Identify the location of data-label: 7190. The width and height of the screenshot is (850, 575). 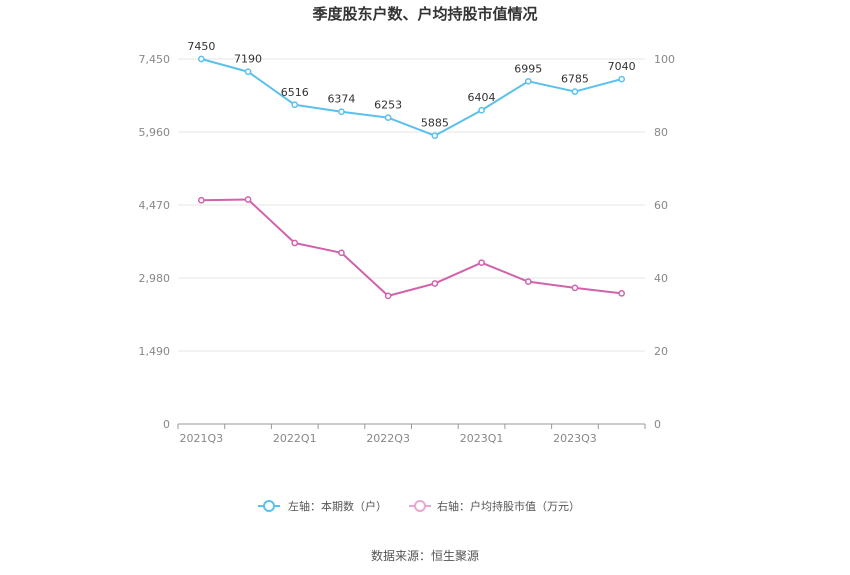
(248, 59).